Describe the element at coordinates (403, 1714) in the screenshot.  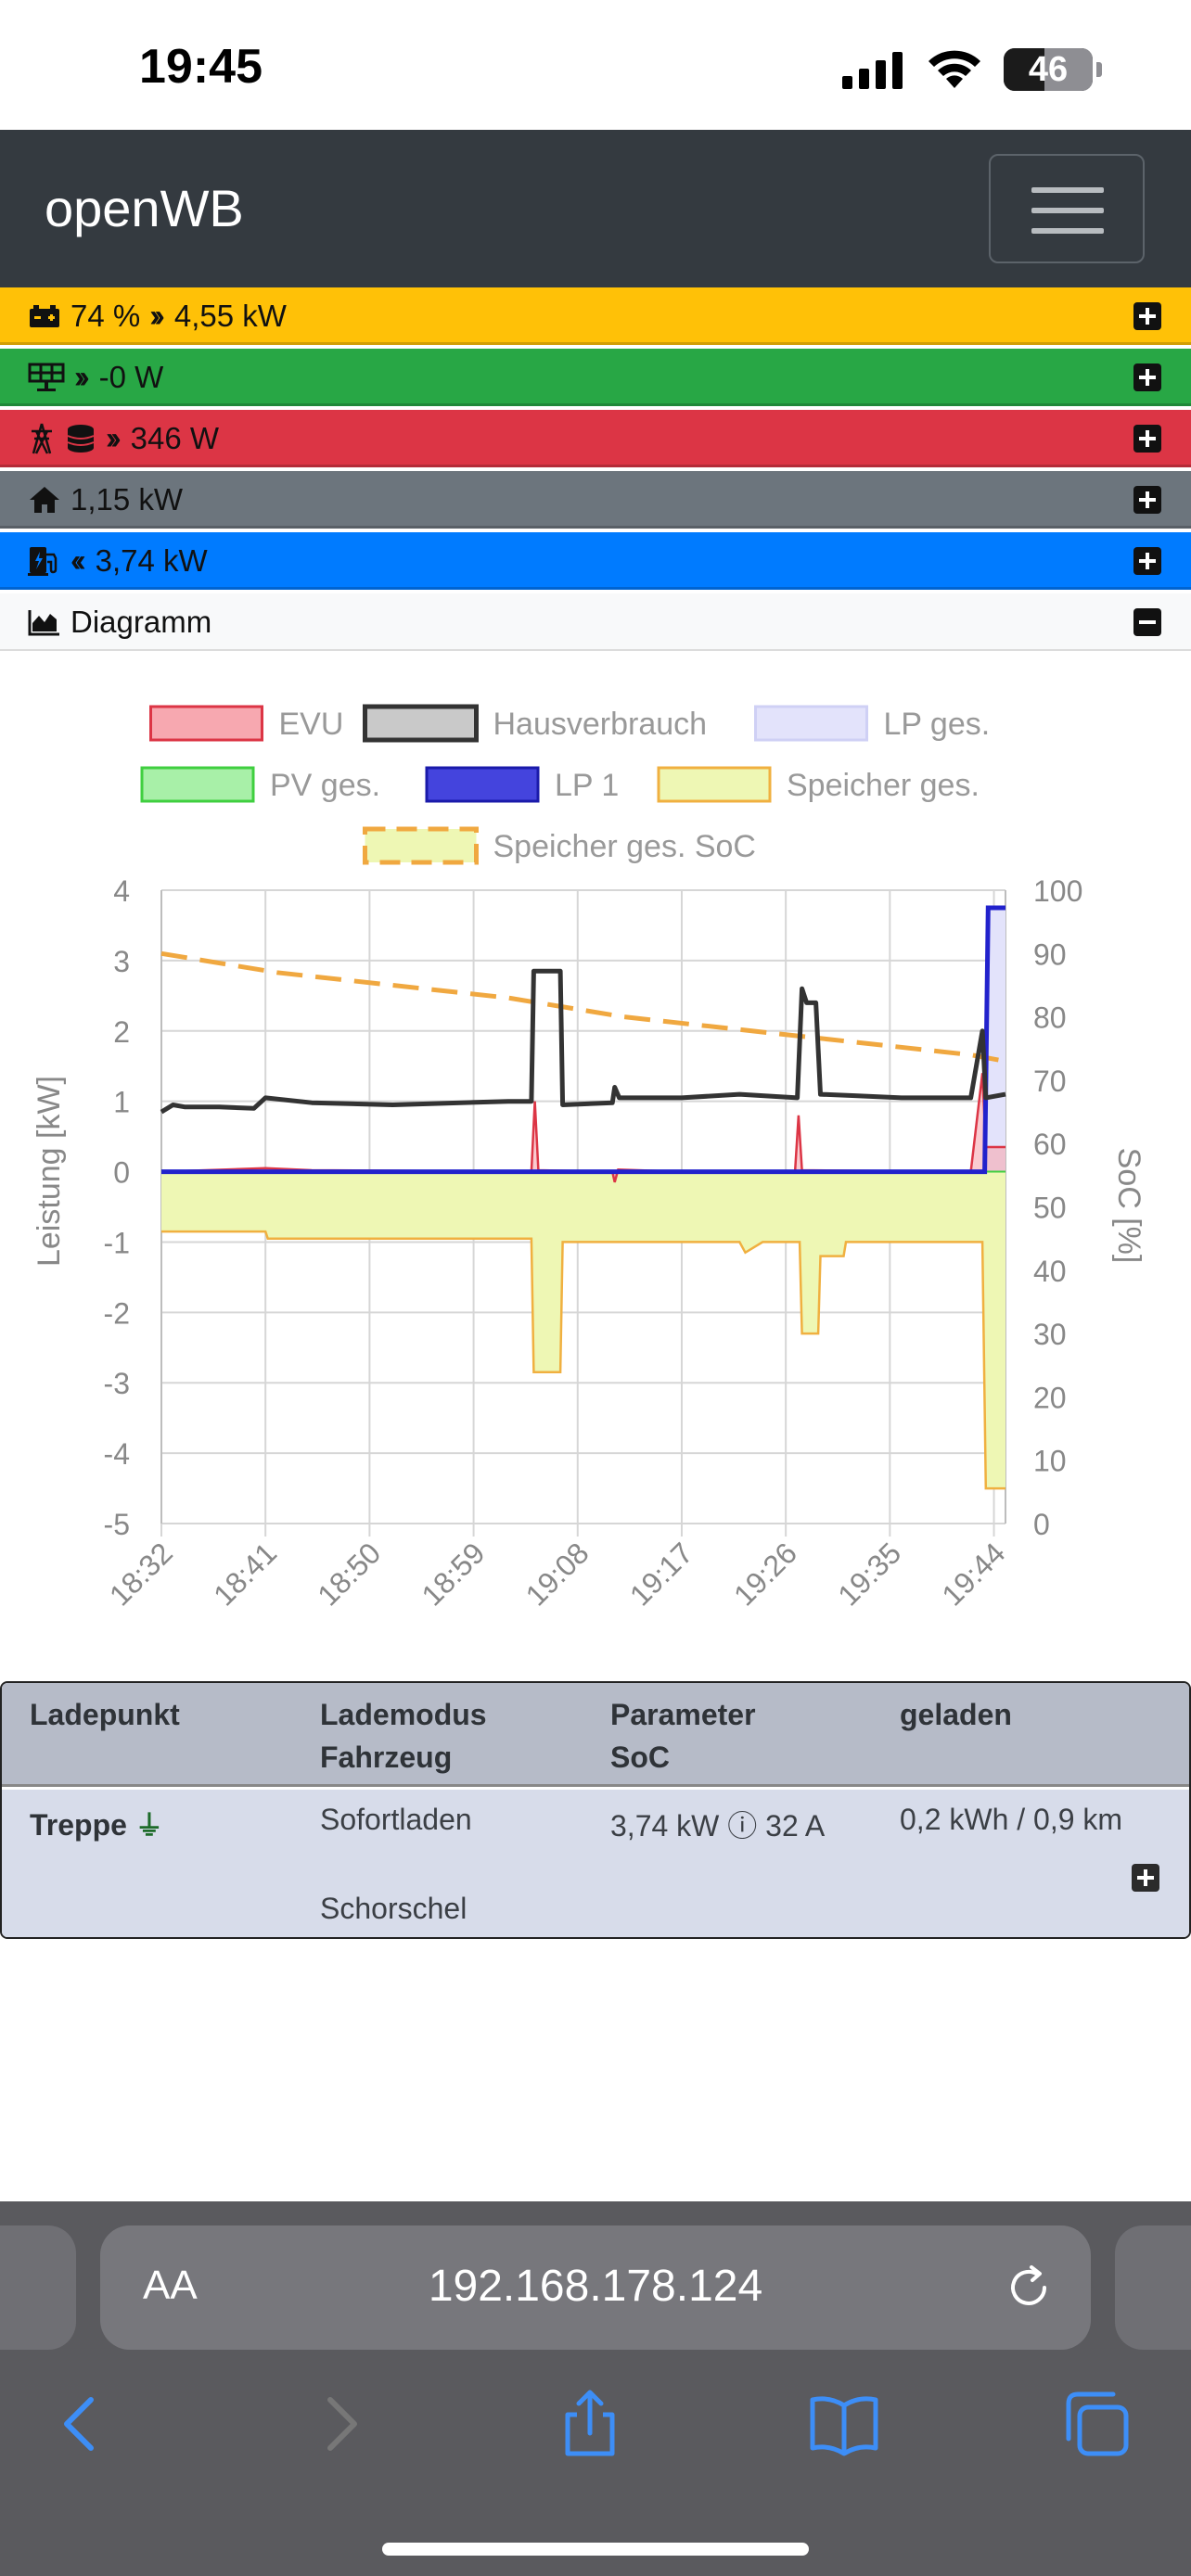
I see `header-lademodus: Lademodus` at that location.